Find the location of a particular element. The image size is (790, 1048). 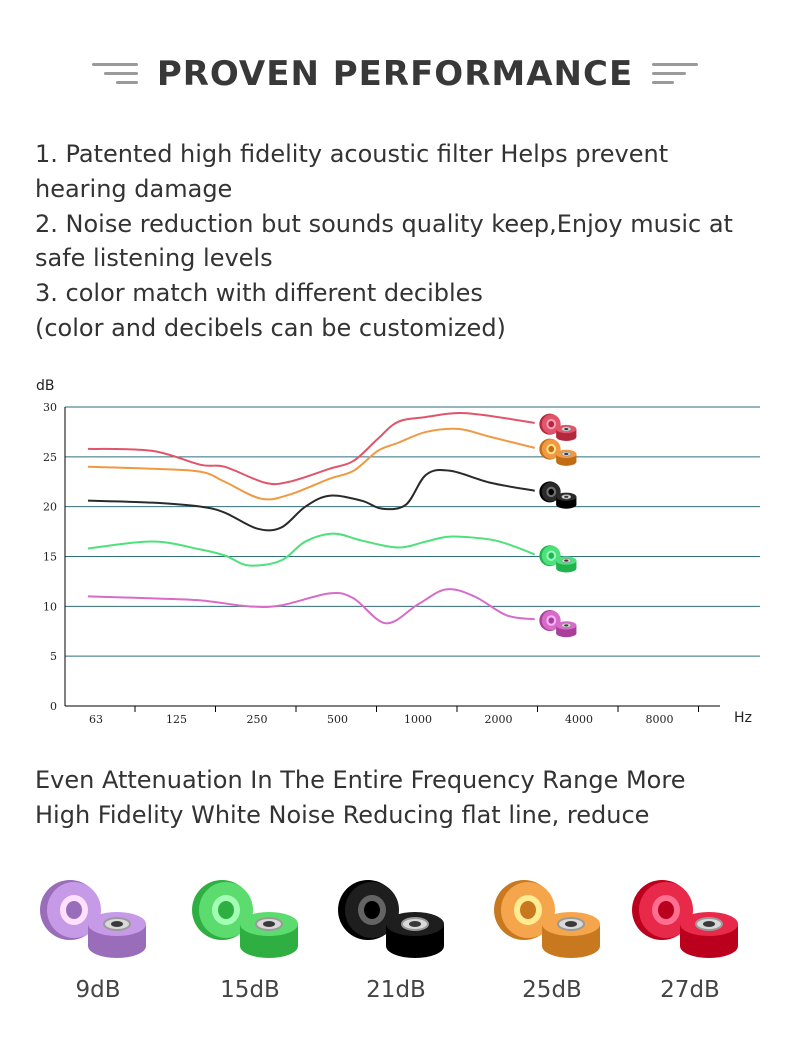

x-tick-label: 500 is located at coordinates (337, 719).